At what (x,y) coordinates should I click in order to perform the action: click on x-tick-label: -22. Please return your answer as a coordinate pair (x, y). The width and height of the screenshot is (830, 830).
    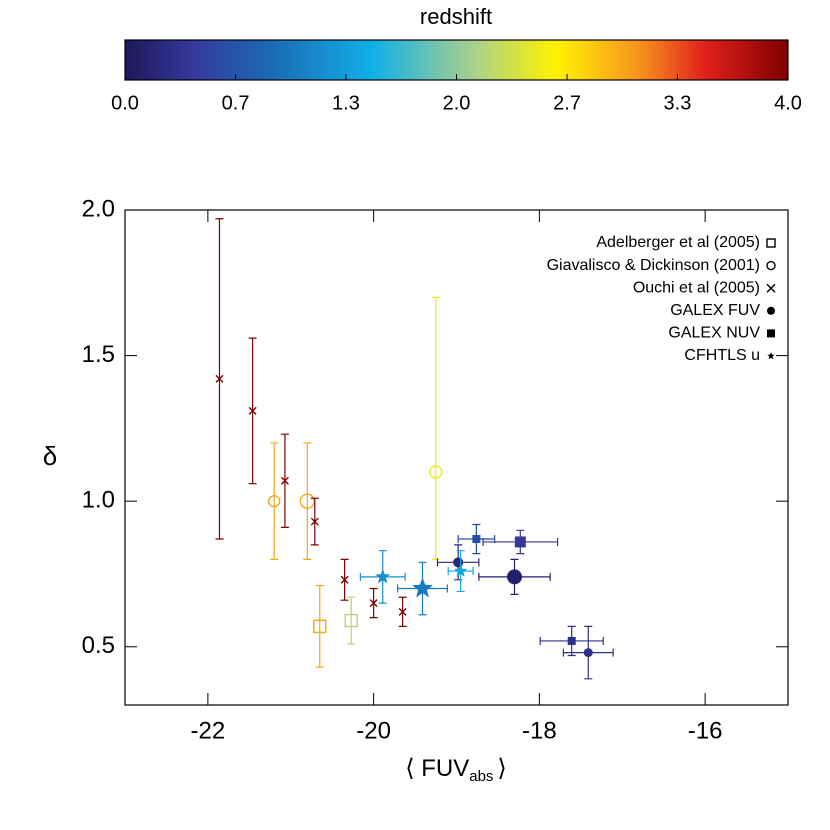
    Looking at the image, I should click on (208, 730).